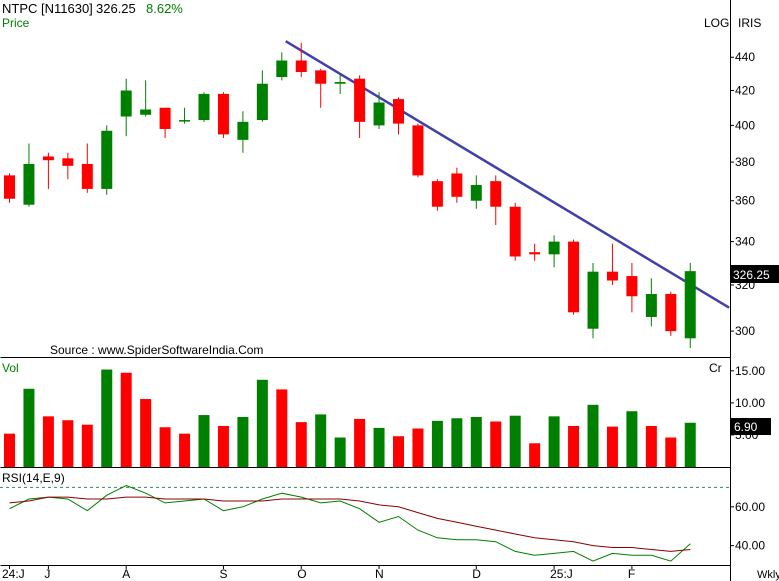 This screenshot has height=581, width=779. Describe the element at coordinates (750, 507) in the screenshot. I see `rsi-tick-label: 60.00` at that location.